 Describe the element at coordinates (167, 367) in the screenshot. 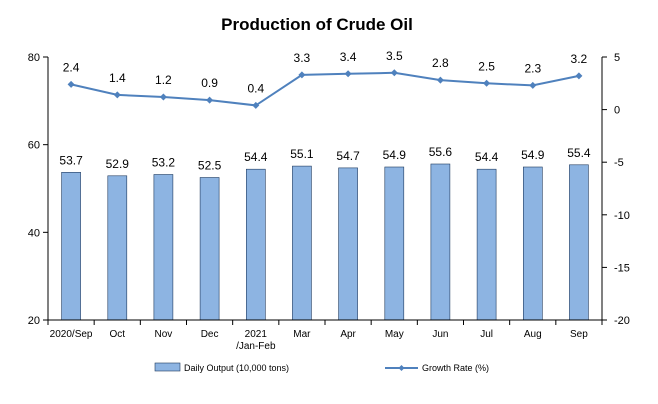

I see `legend-bar-swatch` at that location.